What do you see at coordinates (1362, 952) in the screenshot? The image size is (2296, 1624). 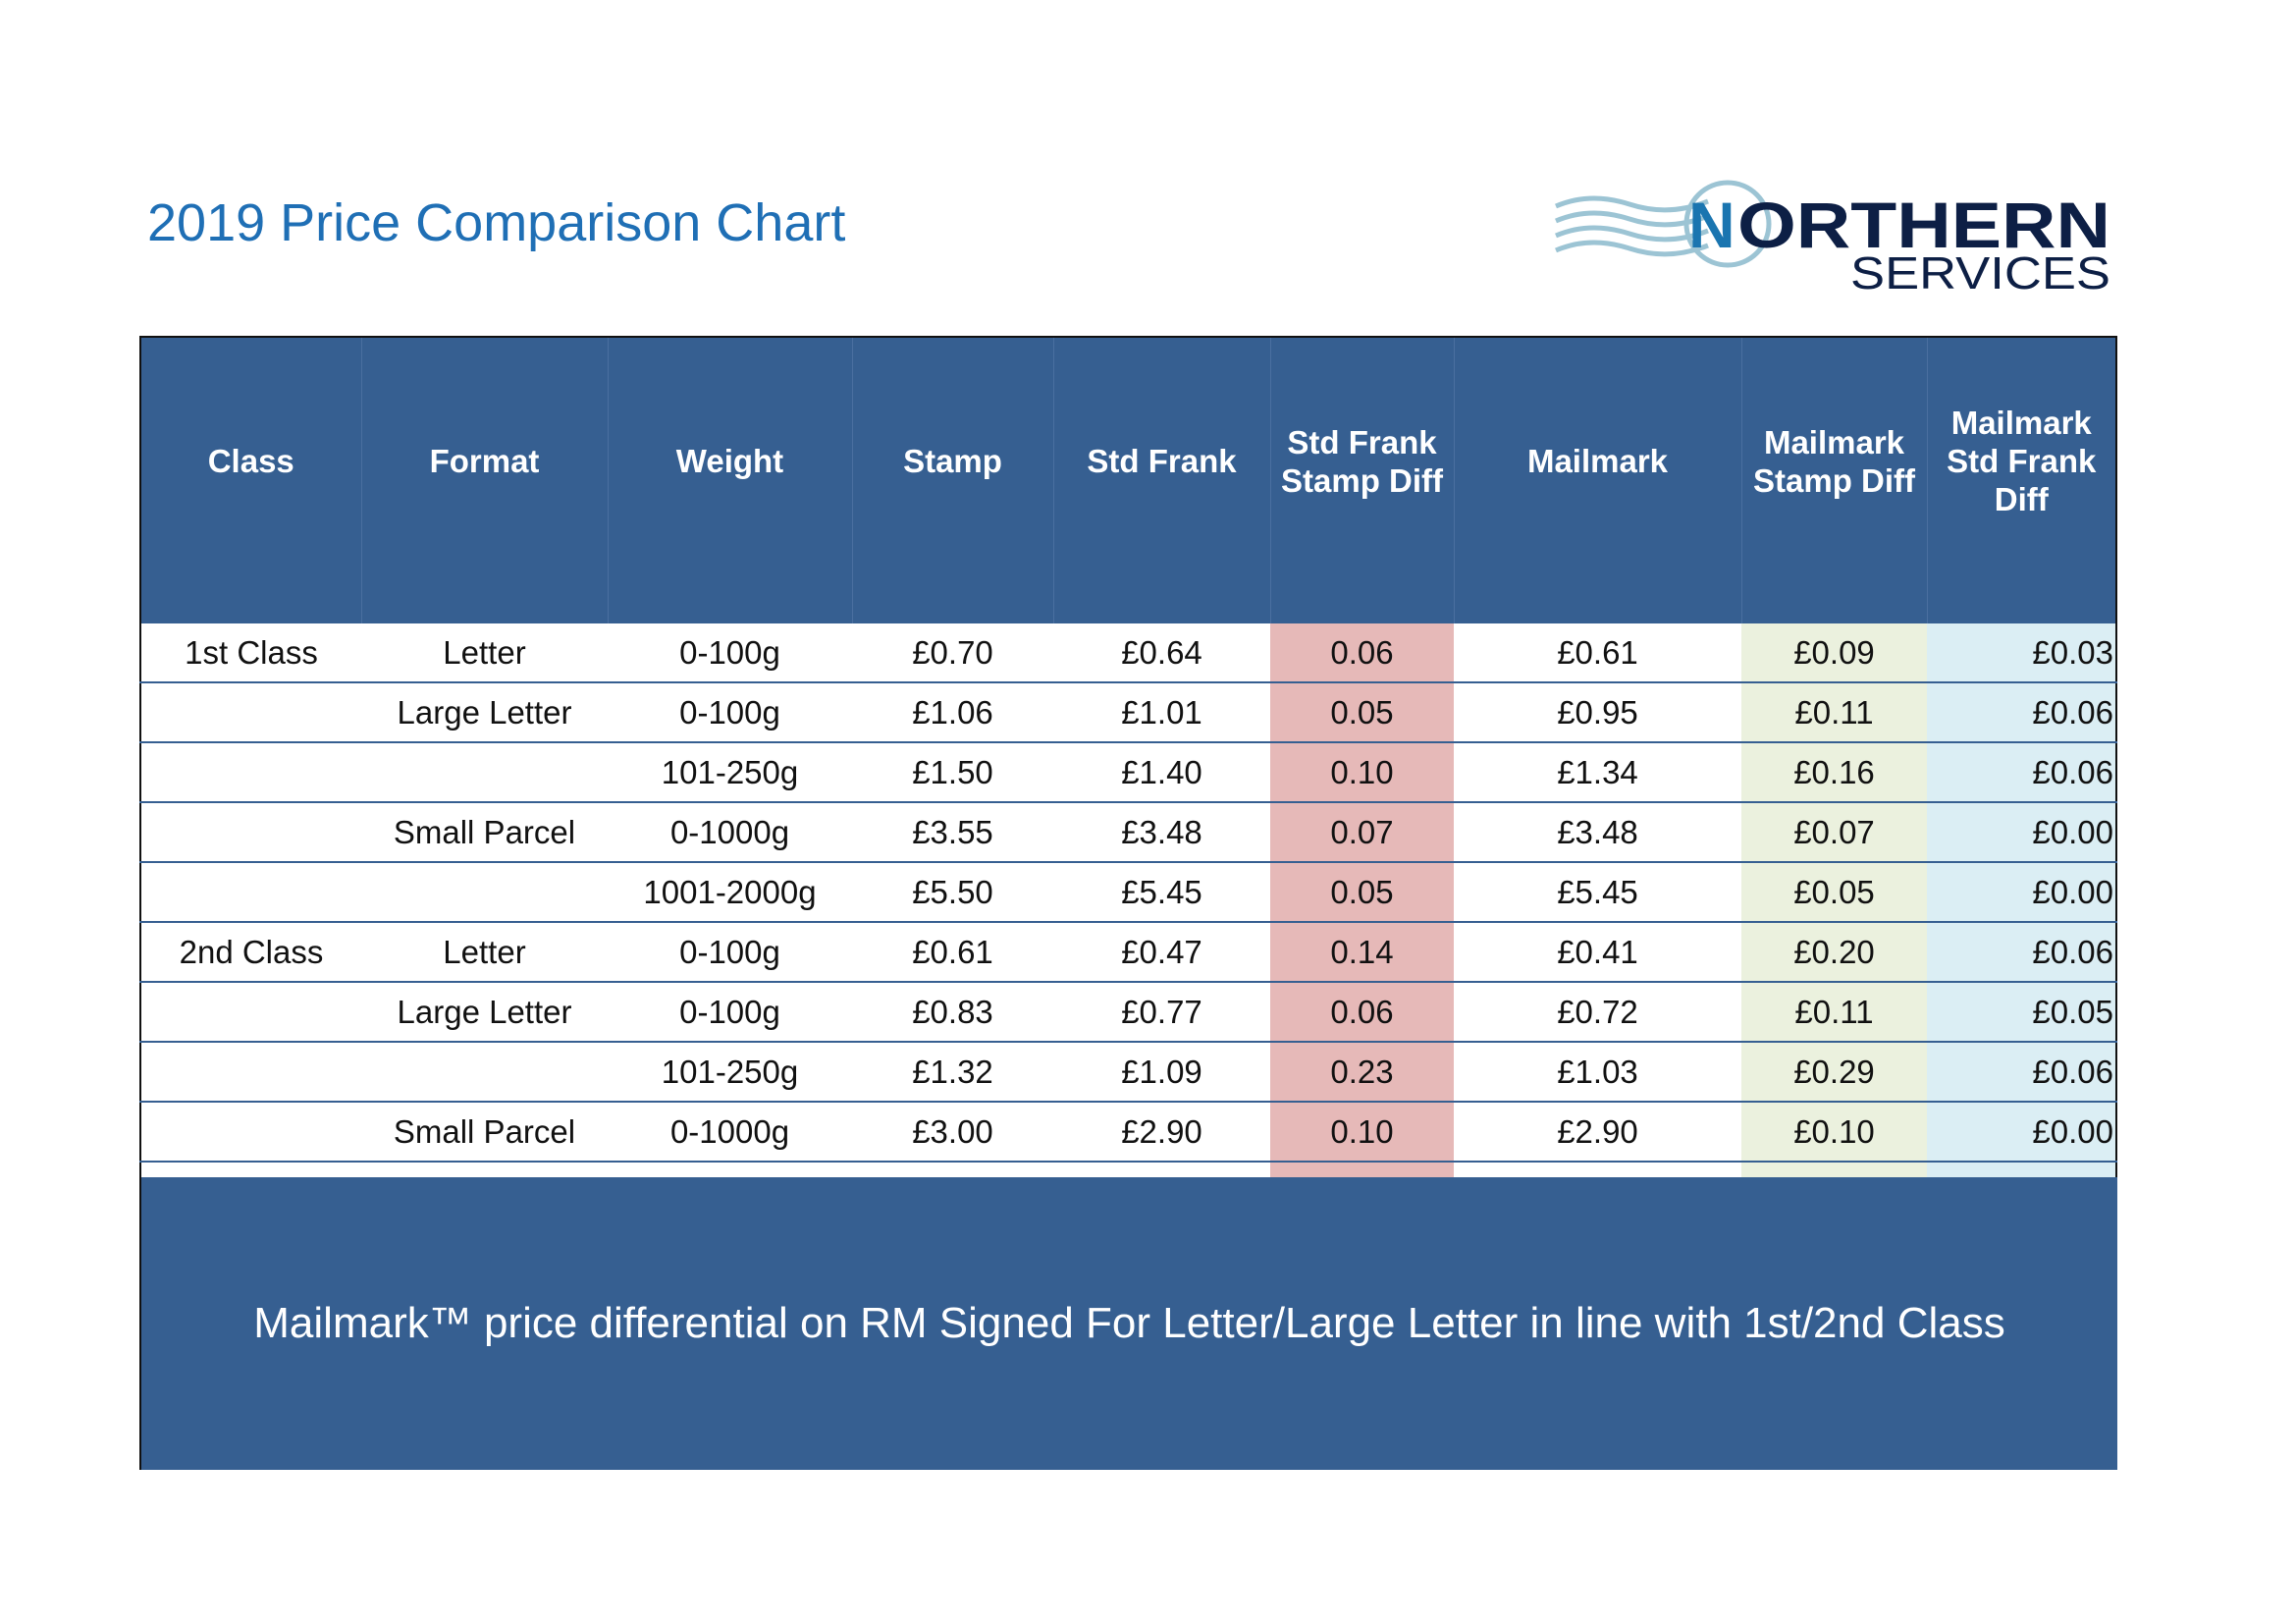 I see `cell-std-frank-stamp-diff: 0.14` at bounding box center [1362, 952].